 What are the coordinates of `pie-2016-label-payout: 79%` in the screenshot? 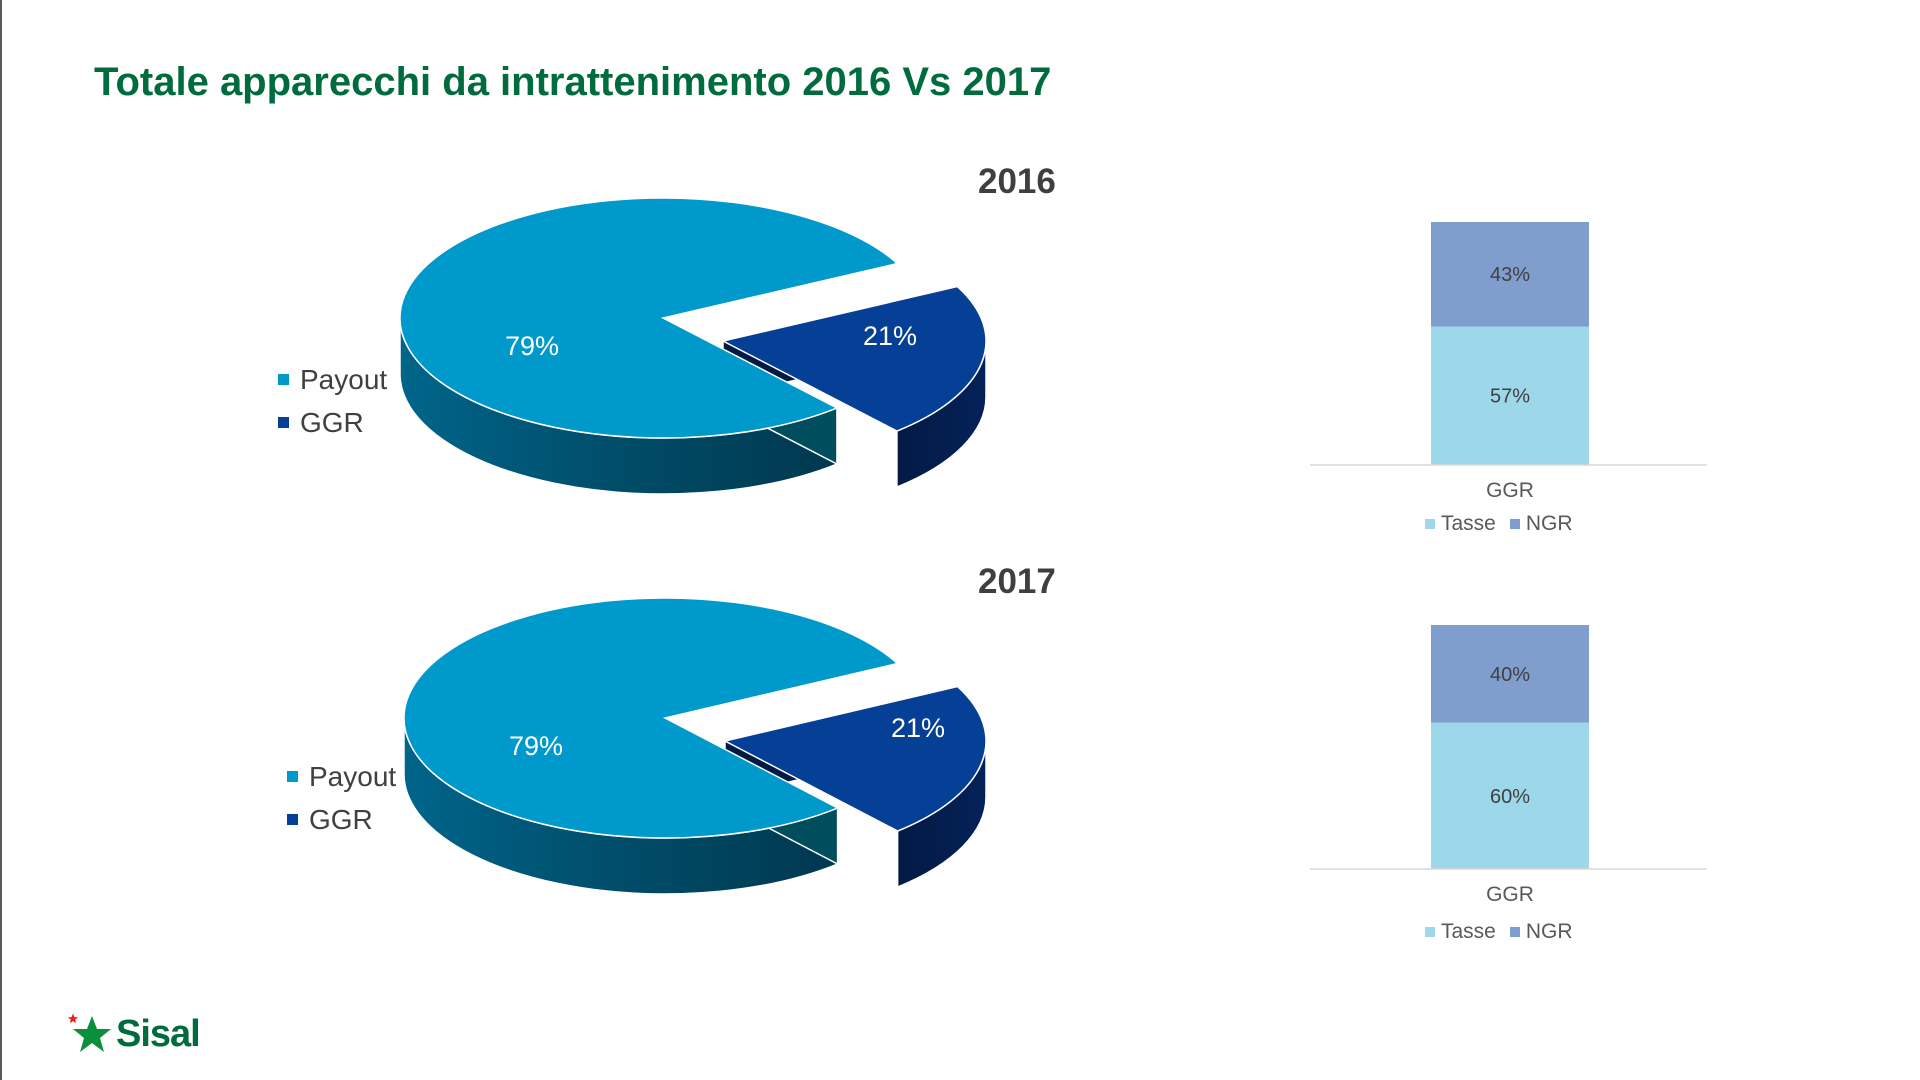 It's located at (532, 346).